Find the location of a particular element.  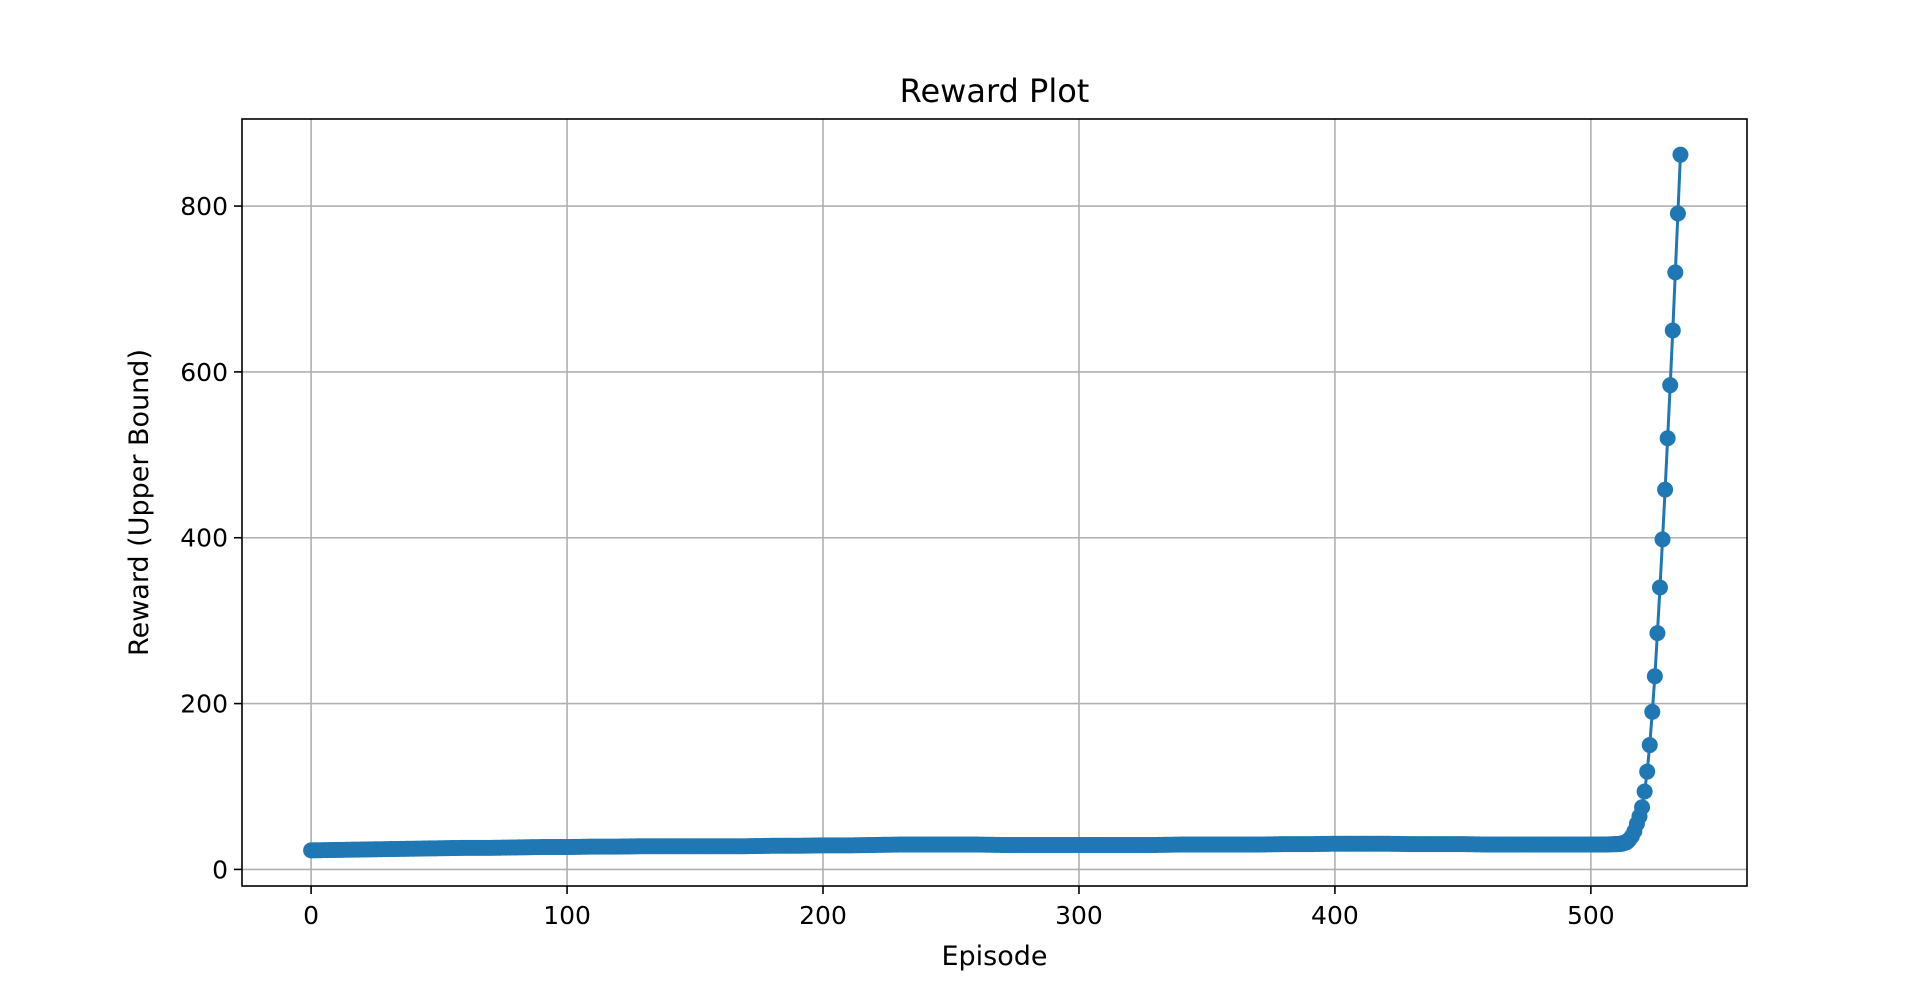

x-tick-label: 0 is located at coordinates (311, 915).